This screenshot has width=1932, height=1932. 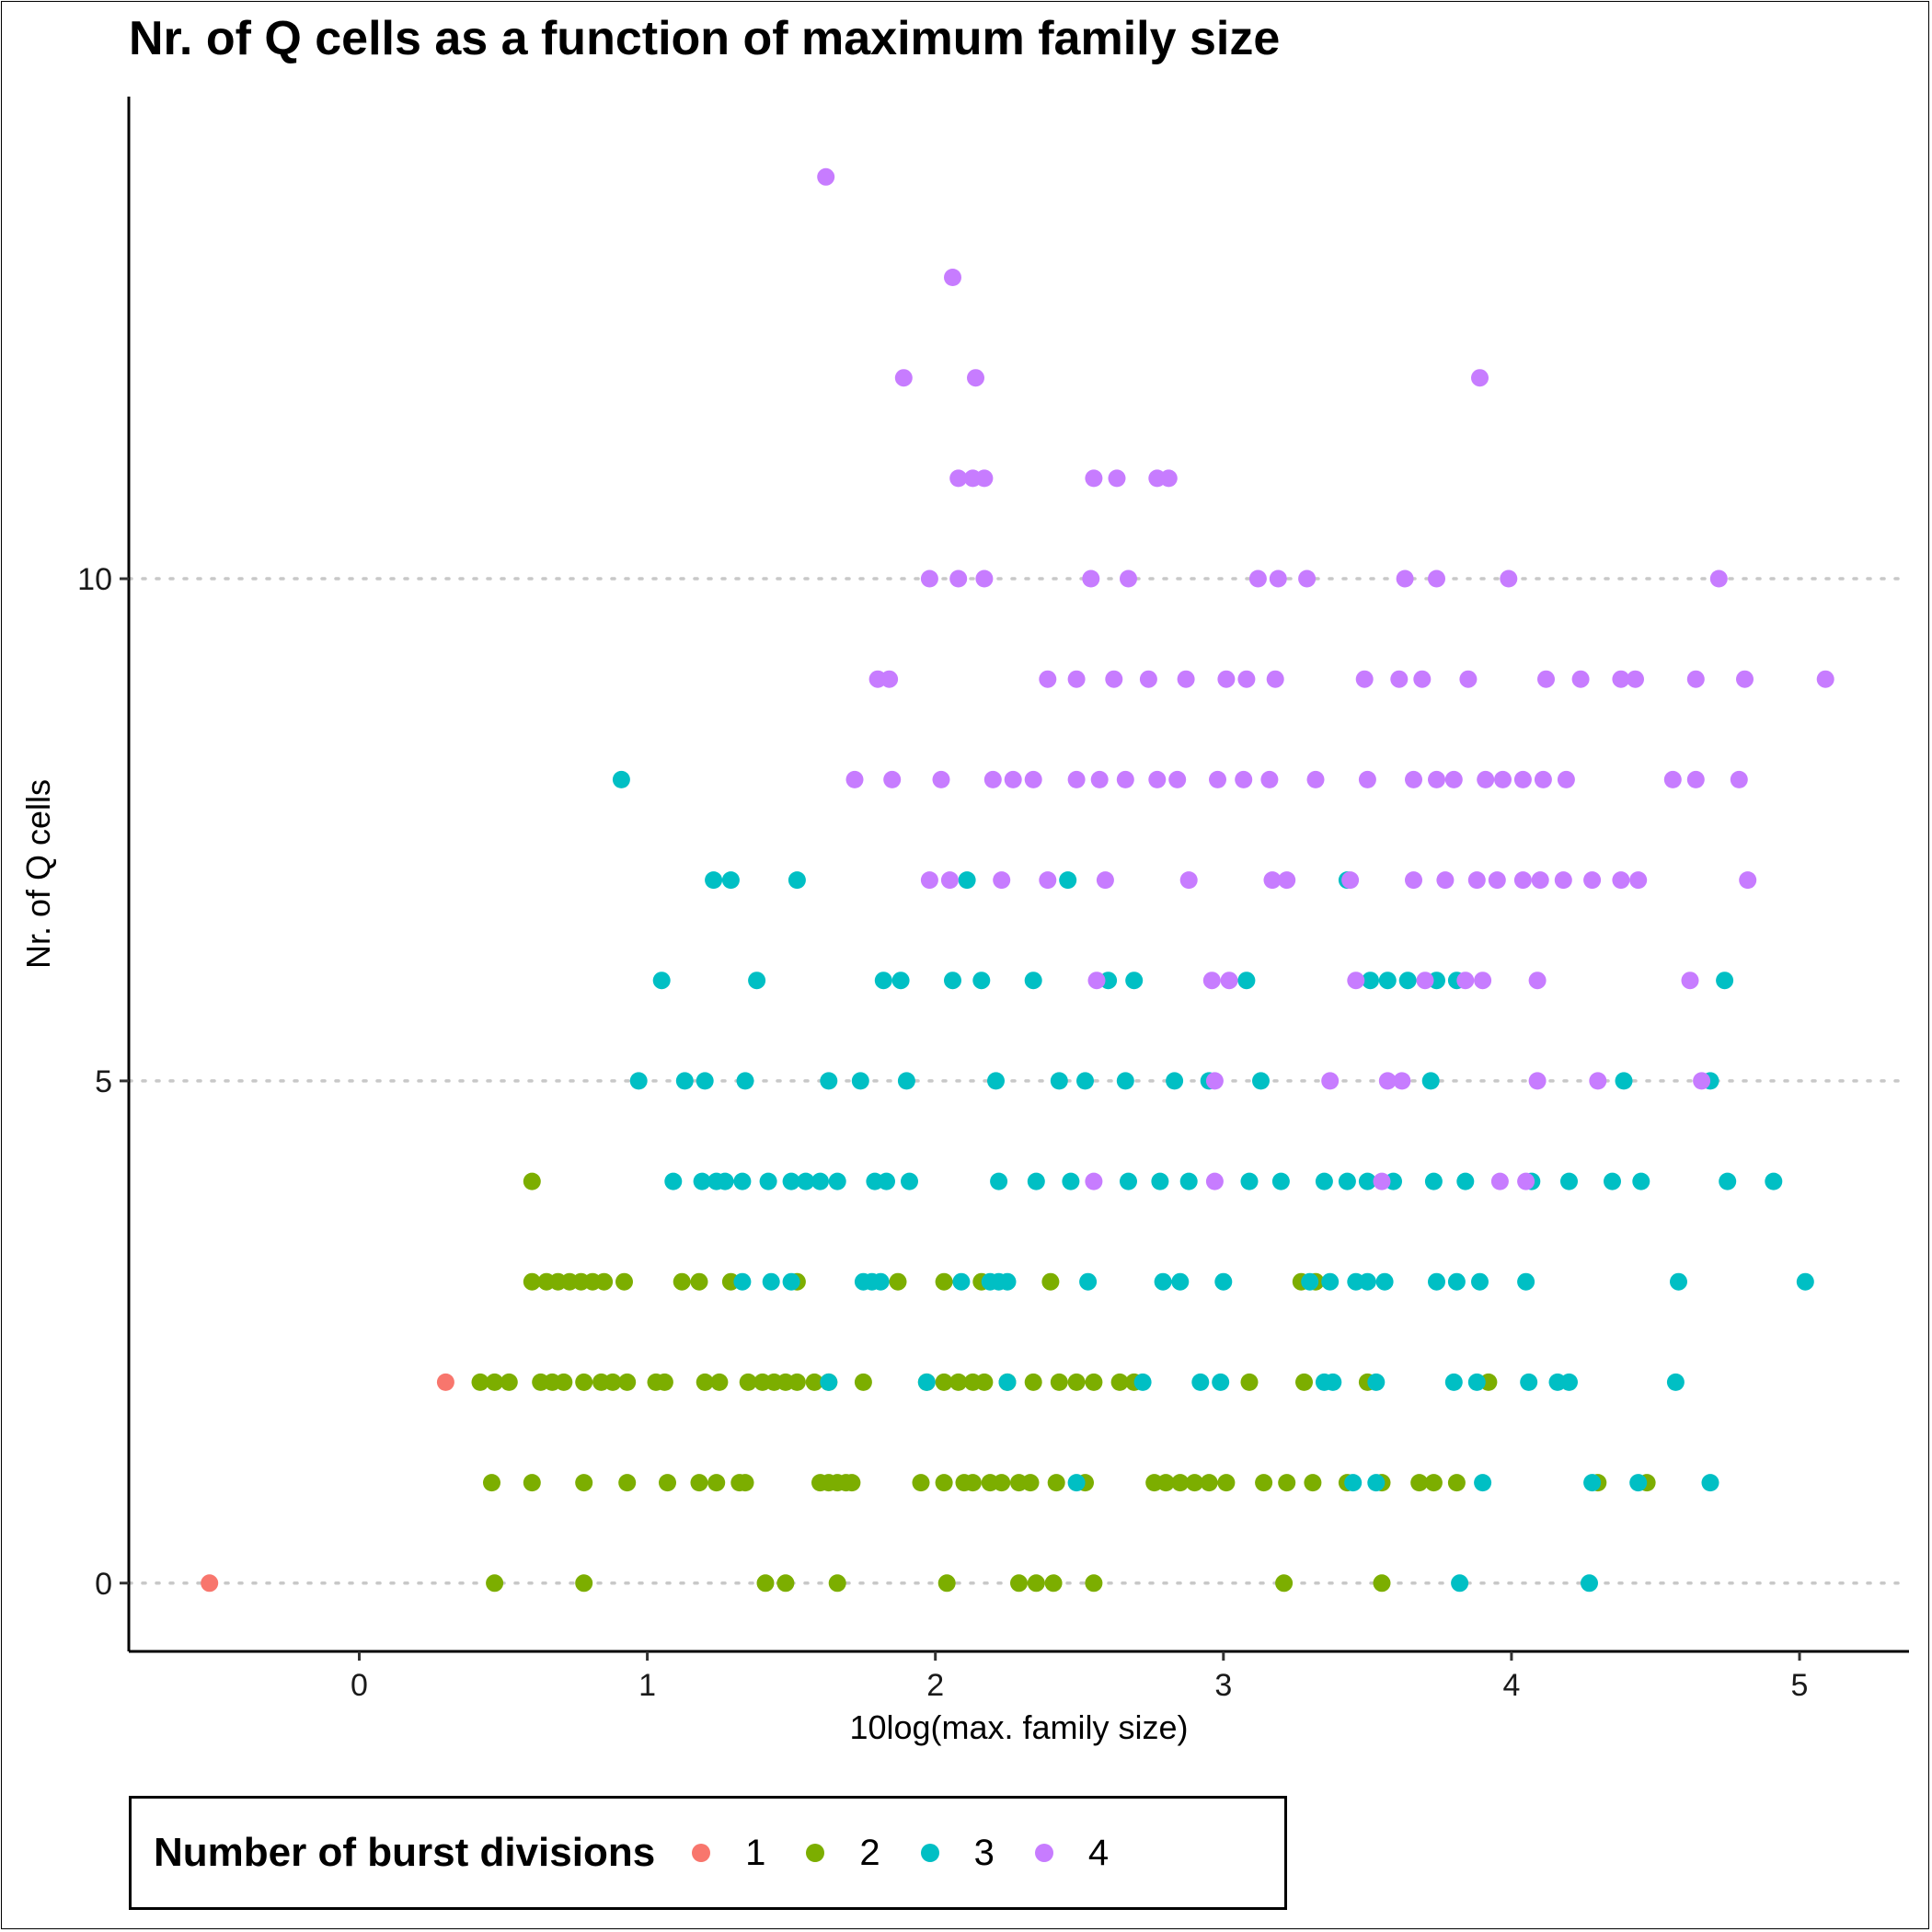 What do you see at coordinates (647, 1685) in the screenshot?
I see `x-tick-label: 1` at bounding box center [647, 1685].